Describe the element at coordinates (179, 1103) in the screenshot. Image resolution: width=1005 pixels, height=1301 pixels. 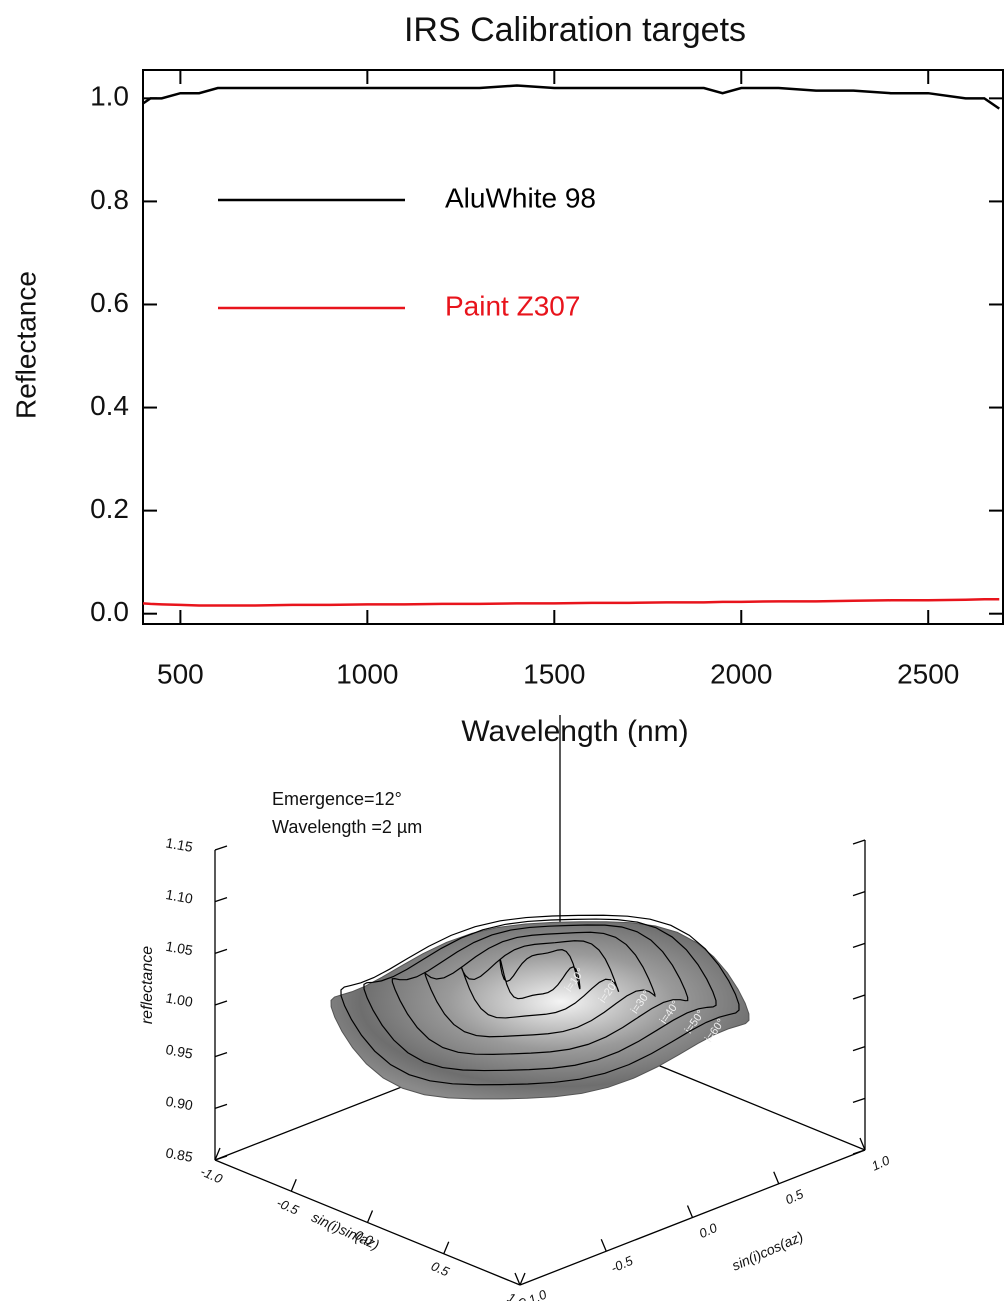
I see `z-tick-label: 0.90` at that location.